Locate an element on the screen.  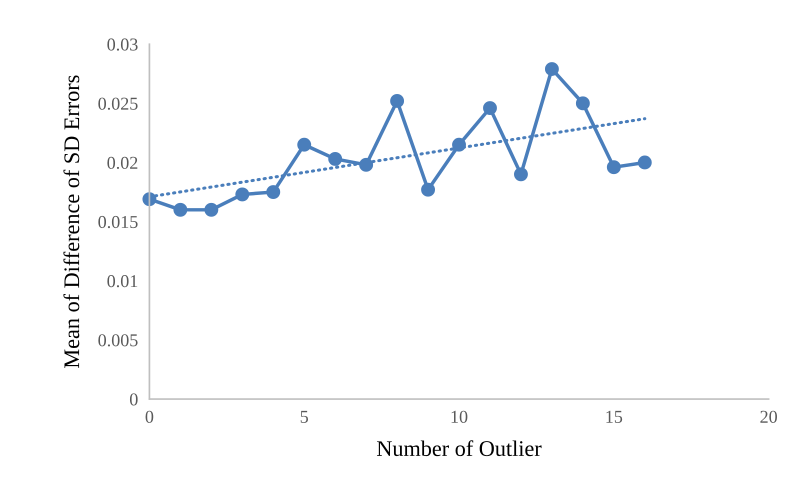
x-tick-label: 20 is located at coordinates (768, 416).